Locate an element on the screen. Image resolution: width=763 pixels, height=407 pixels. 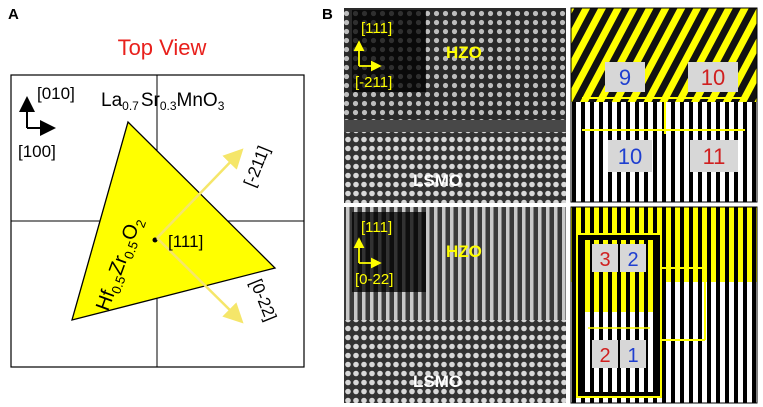
tem-image-top is located at coordinates (455, 105).